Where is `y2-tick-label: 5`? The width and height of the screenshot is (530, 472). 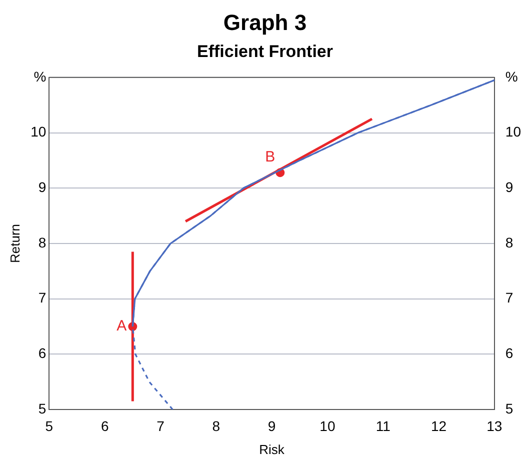 y2-tick-label: 5 is located at coordinates (509, 408).